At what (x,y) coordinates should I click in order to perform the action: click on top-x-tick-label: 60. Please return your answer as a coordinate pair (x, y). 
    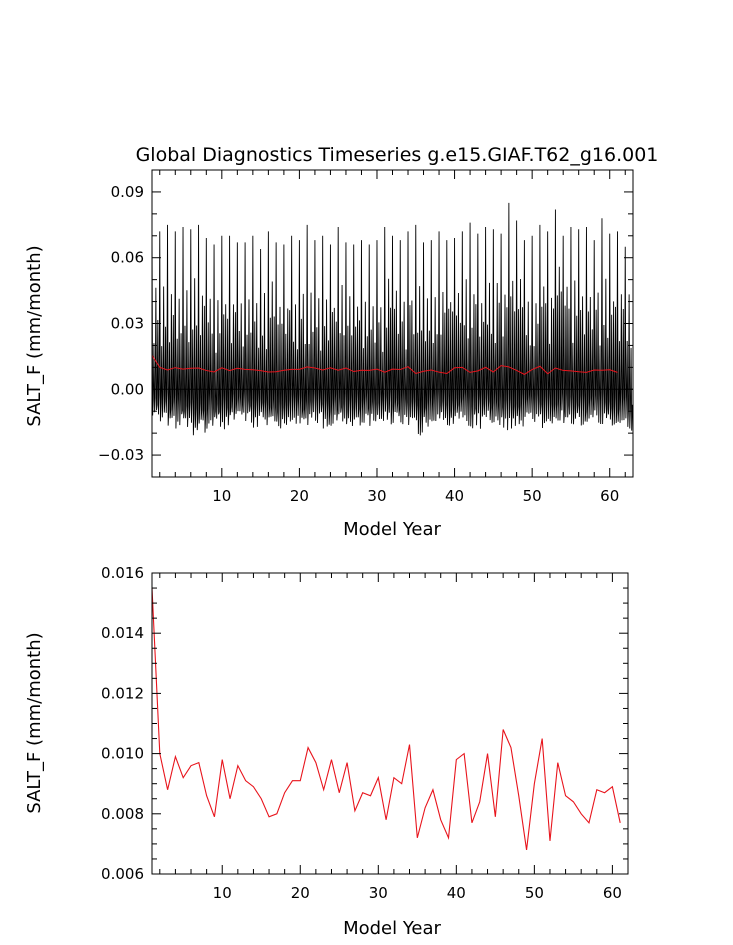
    Looking at the image, I should click on (609, 496).